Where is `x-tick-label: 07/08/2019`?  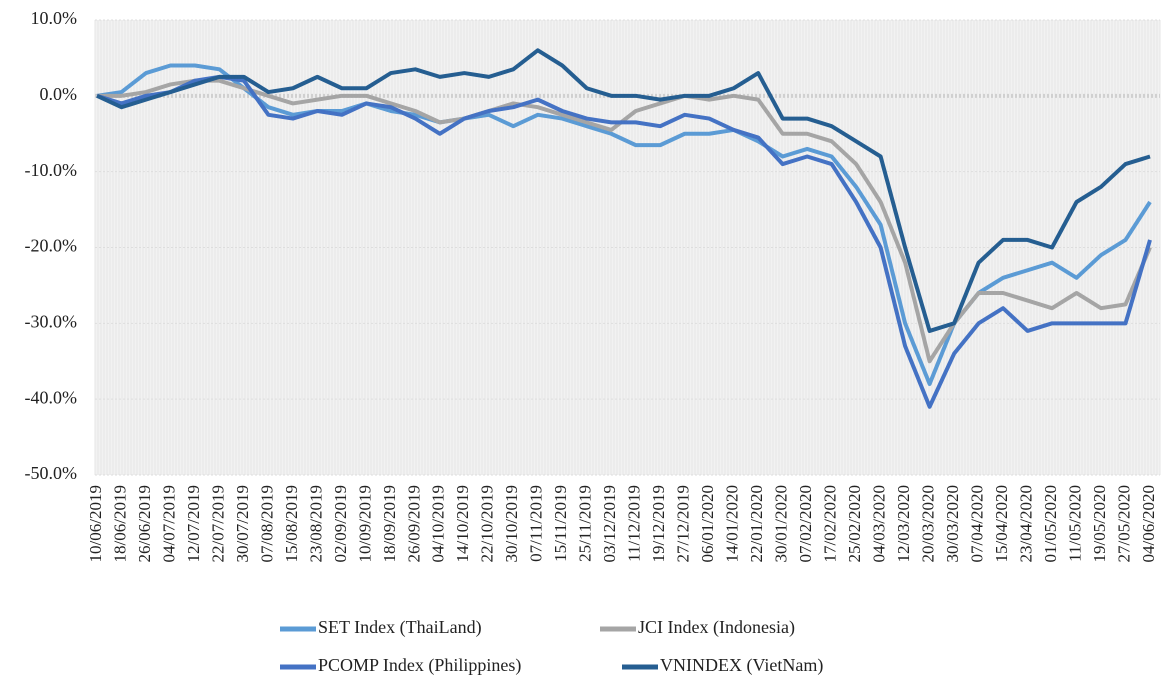
x-tick-label: 07/08/2019 is located at coordinates (266, 523).